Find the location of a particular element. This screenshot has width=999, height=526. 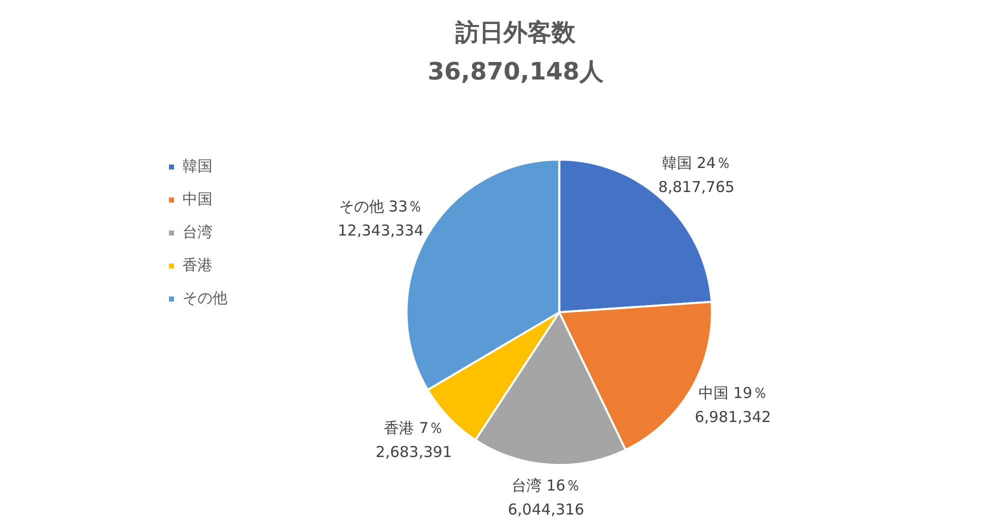

text: 8,817,765 is located at coordinates (696, 187).